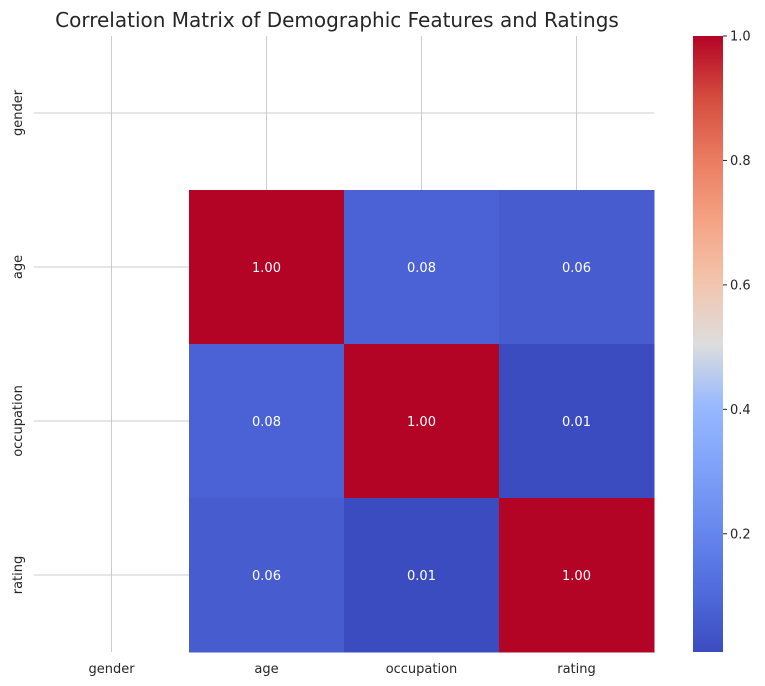 The image size is (765, 686). I want to click on y-axis: gender age occupation rating, so click(18, 341).